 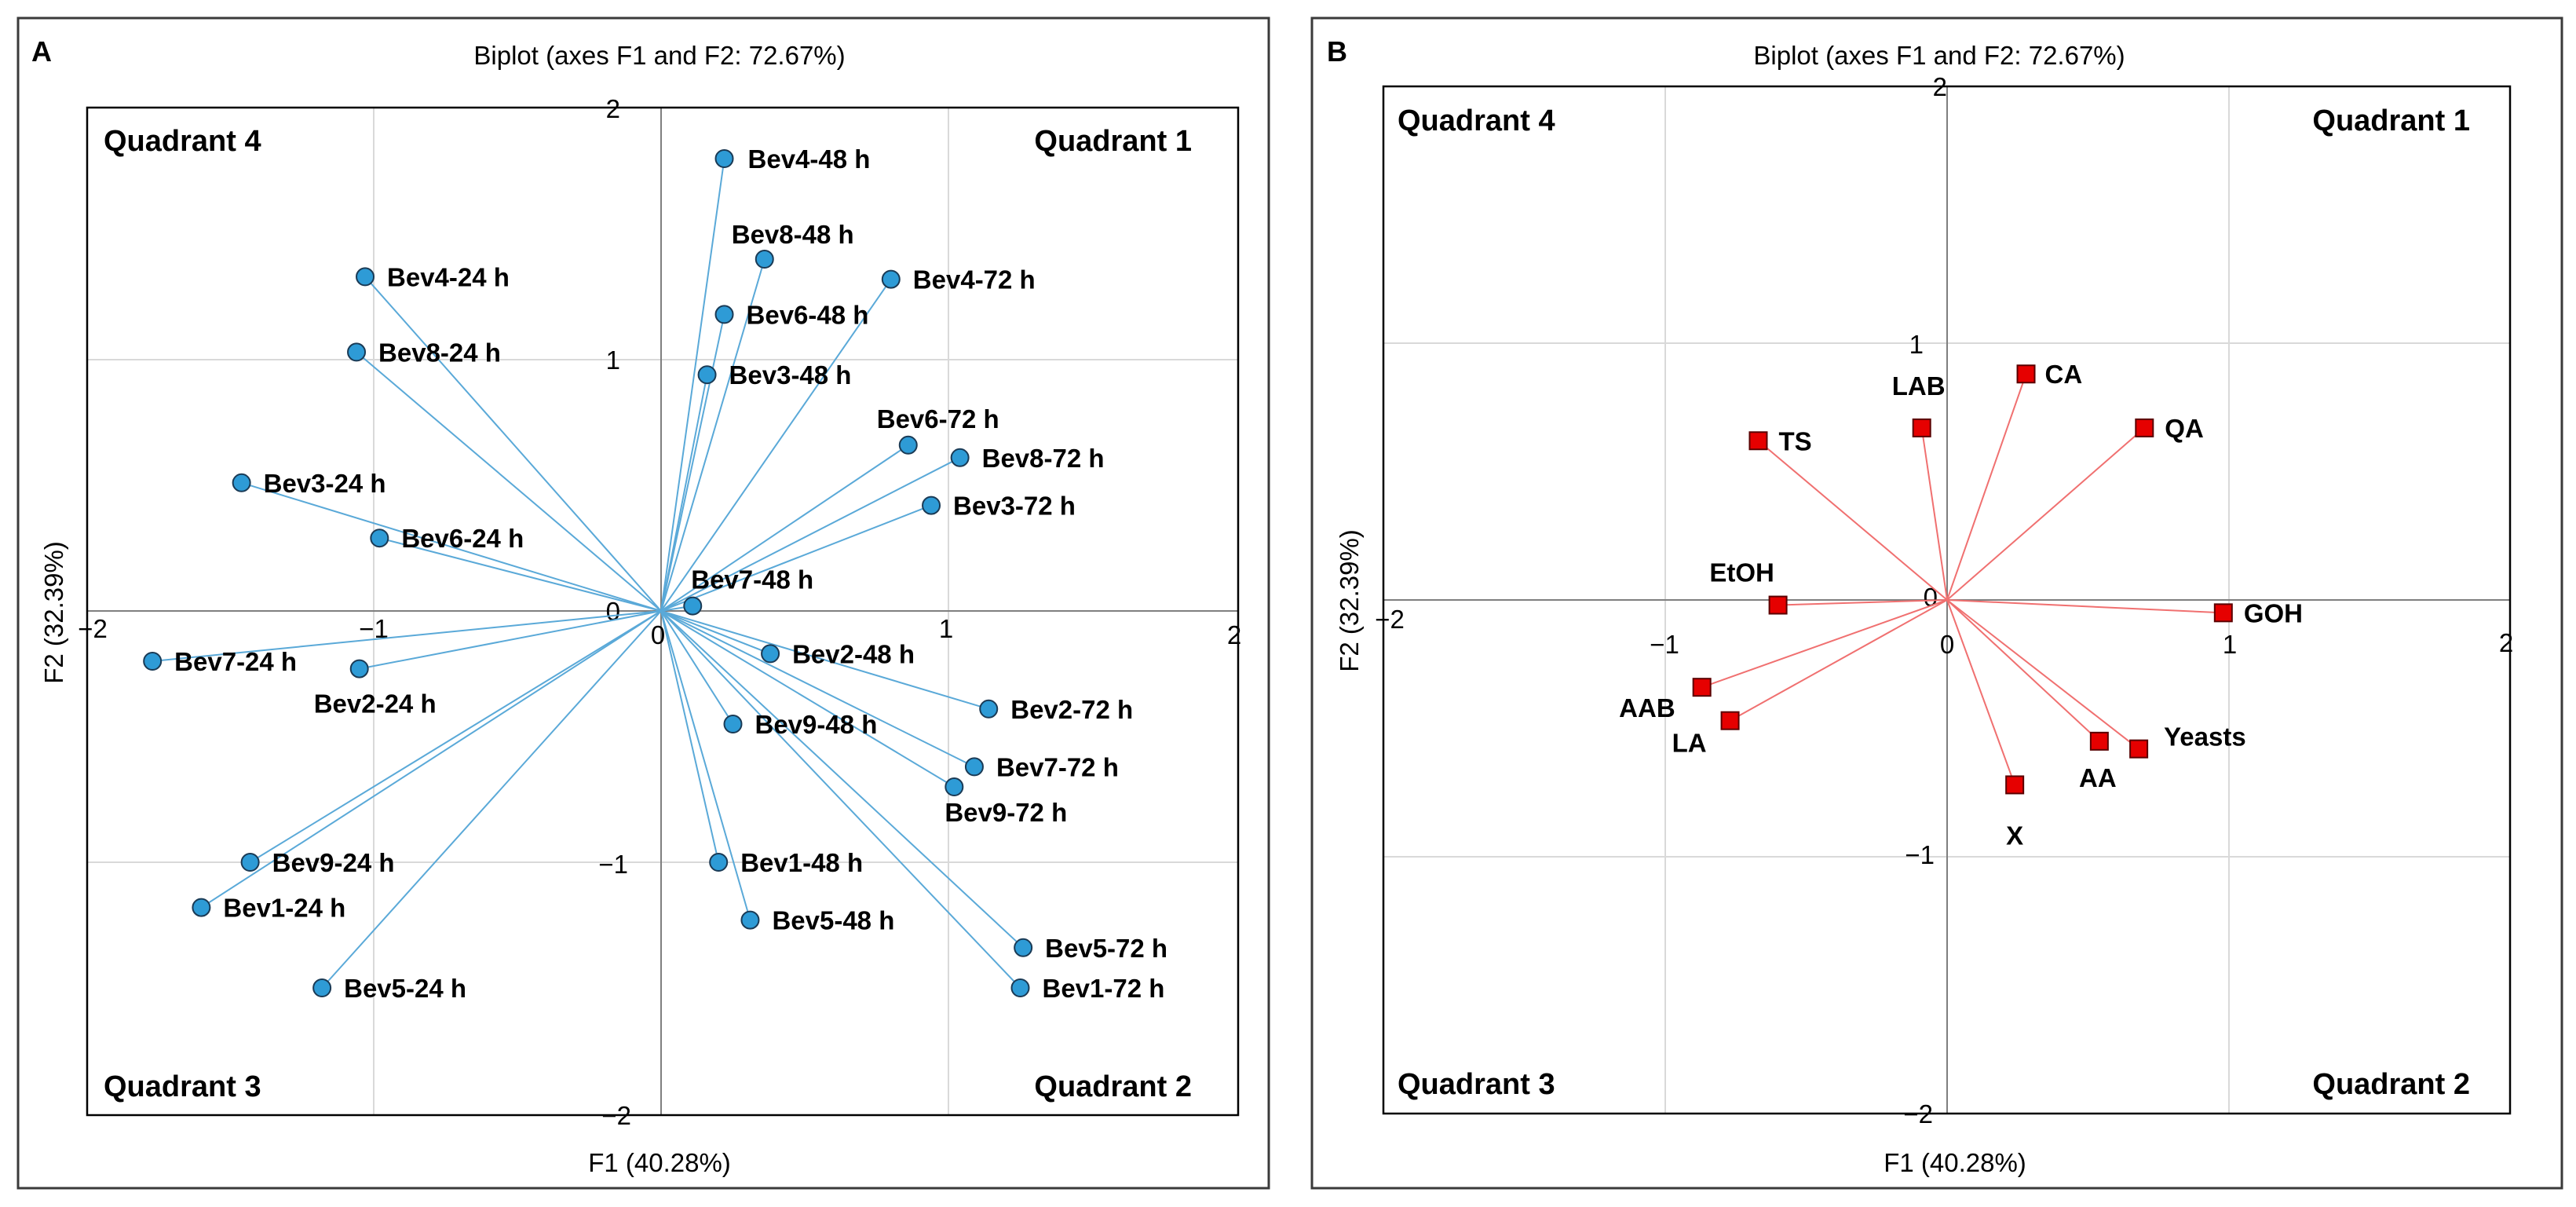 I want to click on panel-b-point-label-etoh: EtOH, so click(x=1741, y=572).